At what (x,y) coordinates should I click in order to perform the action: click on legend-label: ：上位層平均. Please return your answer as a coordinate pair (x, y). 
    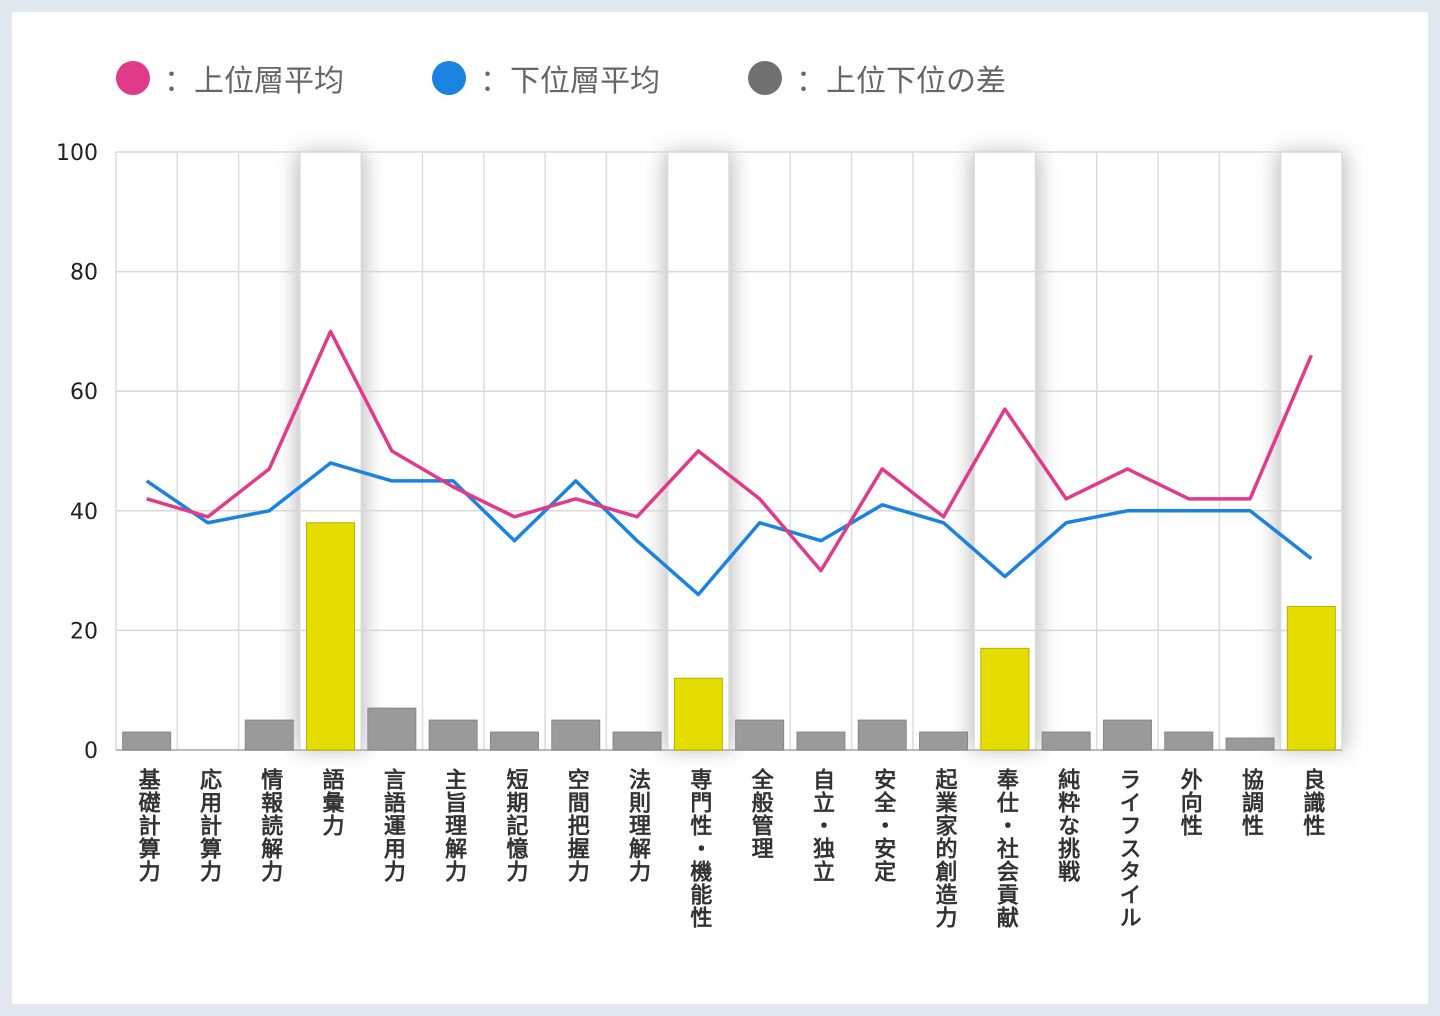
    Looking at the image, I should click on (254, 81).